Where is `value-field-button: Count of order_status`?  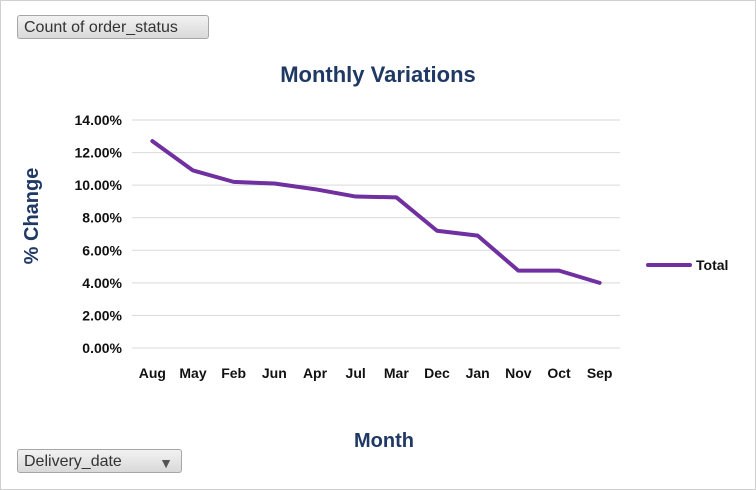 value-field-button: Count of order_status is located at coordinates (113, 27).